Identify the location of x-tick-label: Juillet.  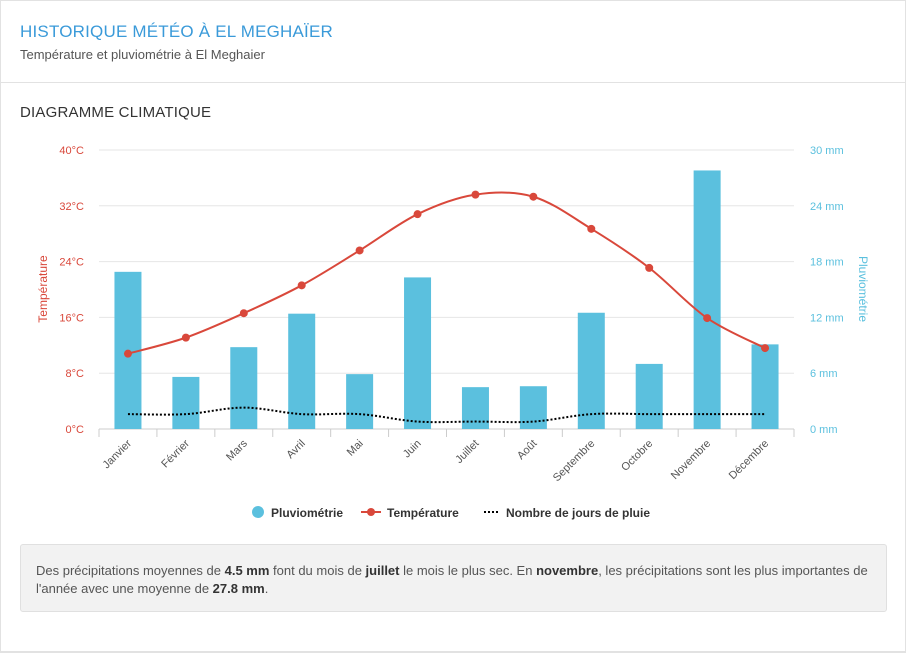
(467, 452).